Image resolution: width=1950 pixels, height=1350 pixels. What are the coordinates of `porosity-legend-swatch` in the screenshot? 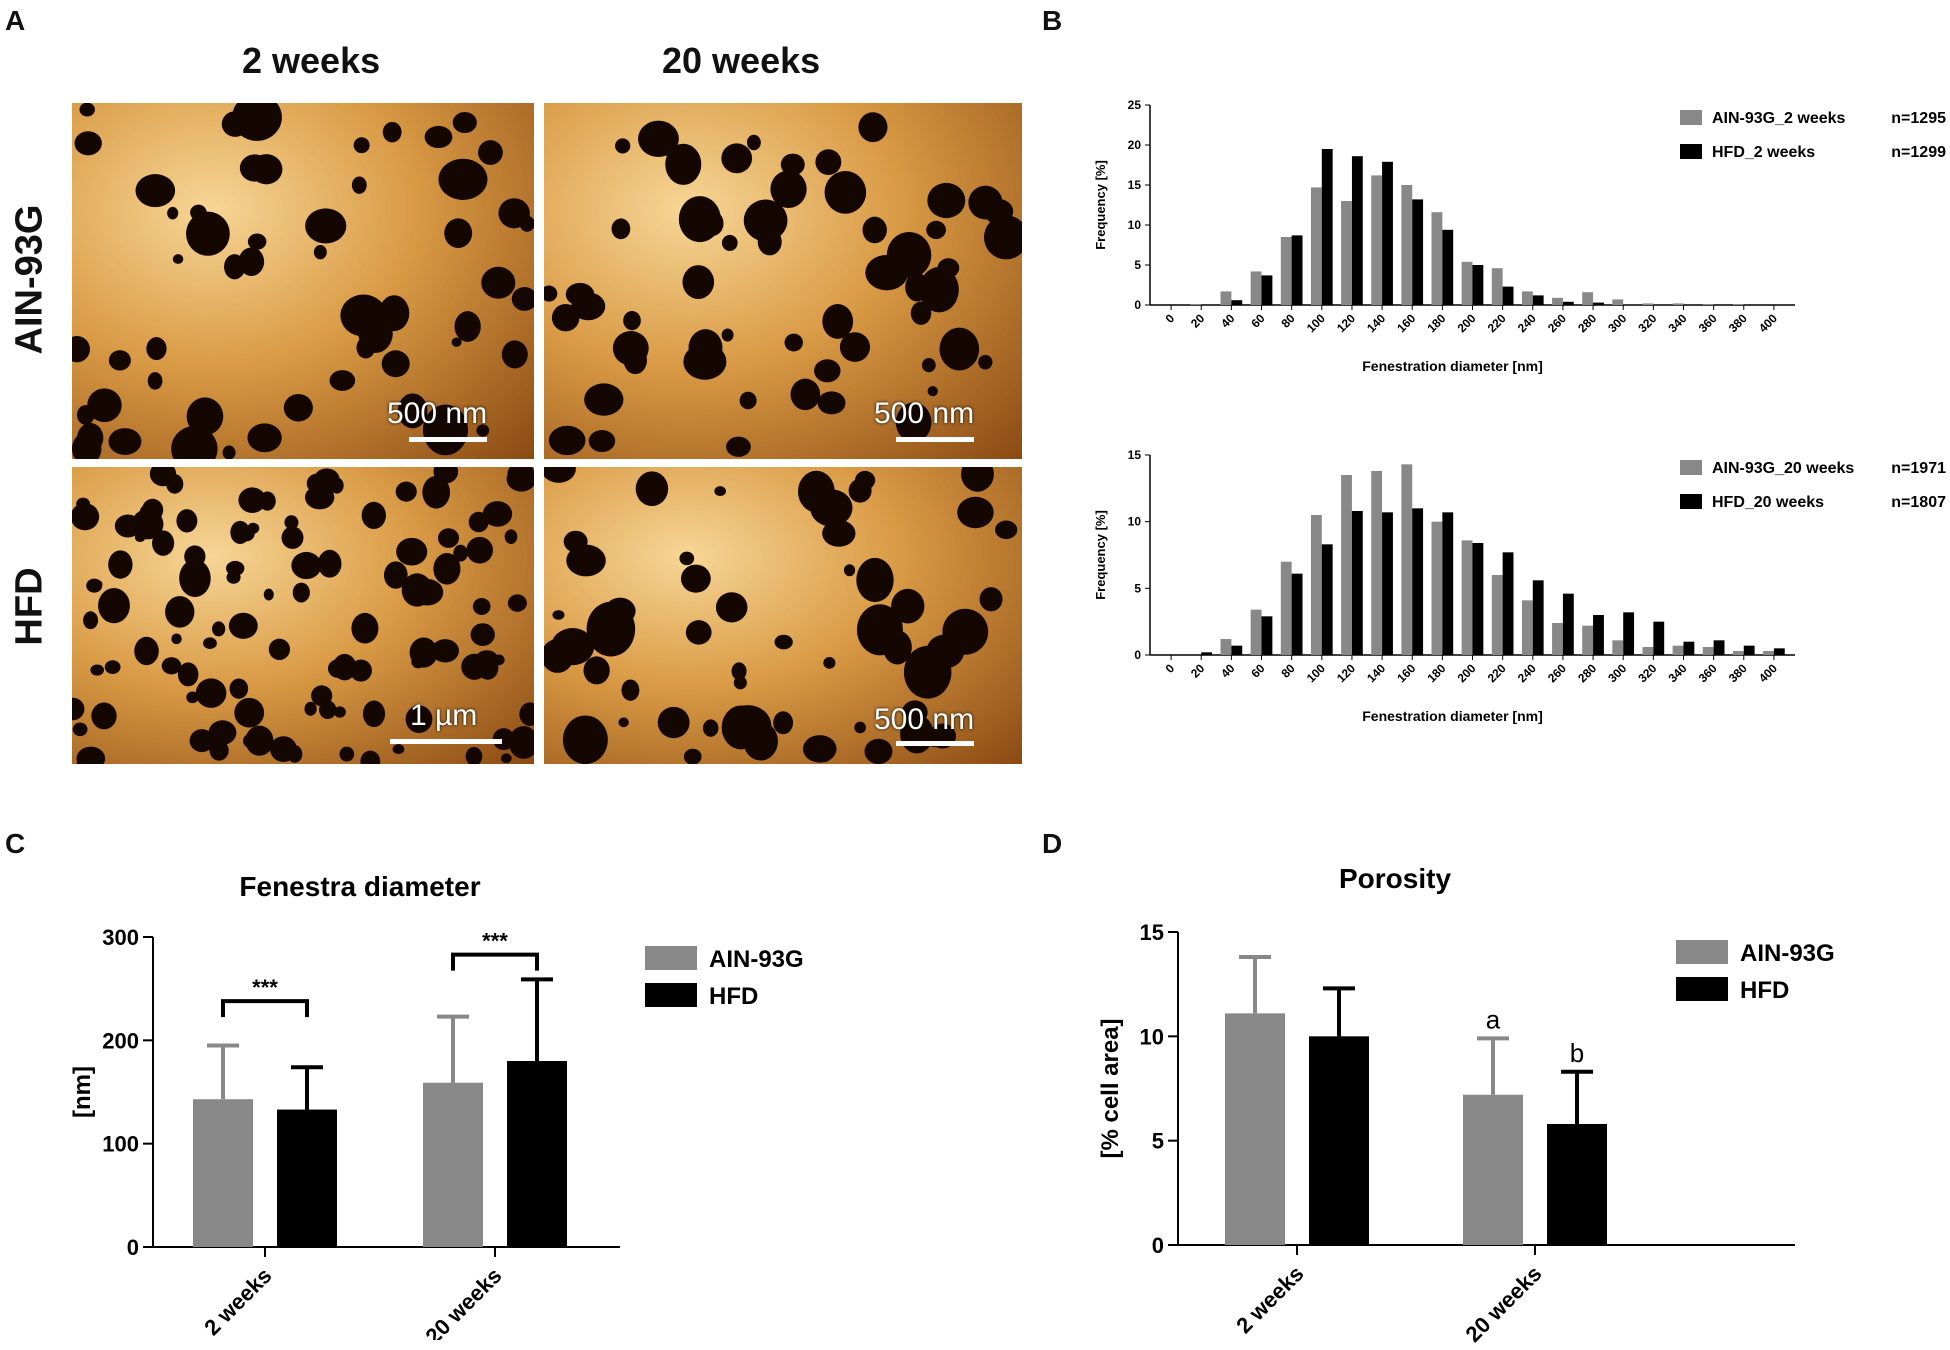 It's located at (1702, 989).